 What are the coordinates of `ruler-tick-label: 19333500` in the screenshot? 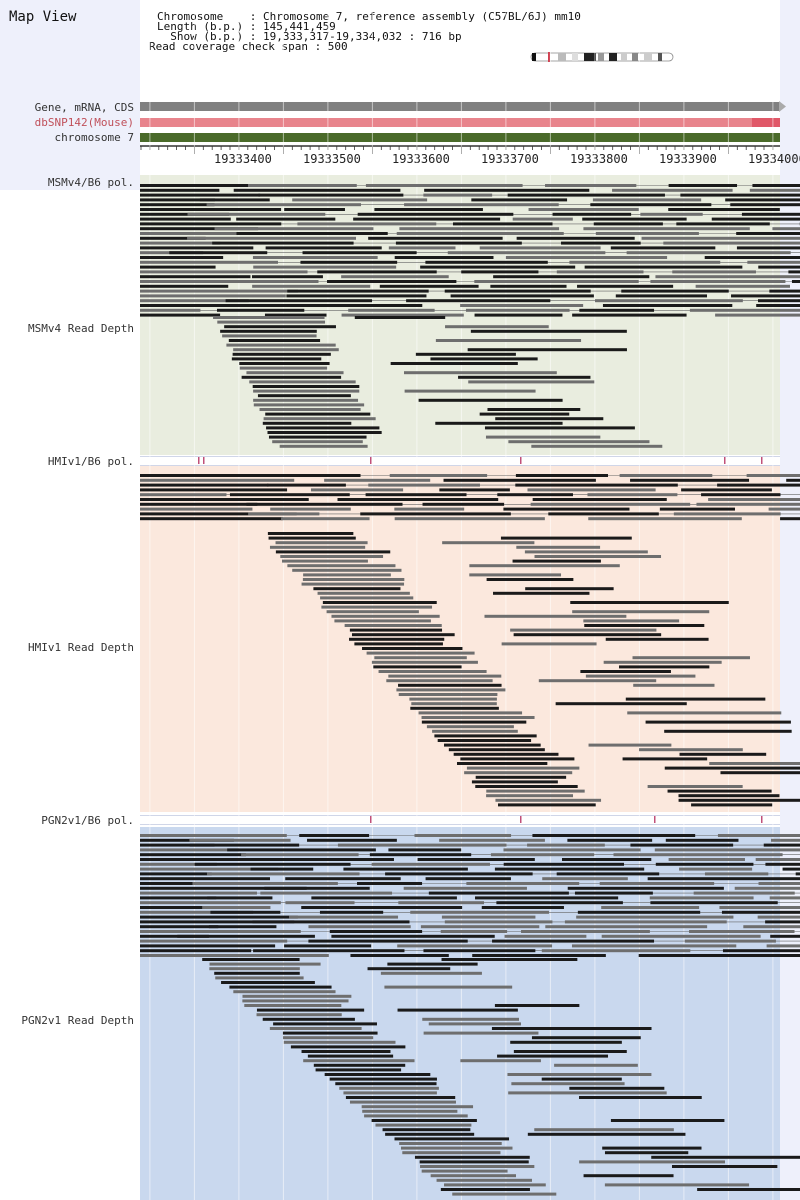 It's located at (332, 159).